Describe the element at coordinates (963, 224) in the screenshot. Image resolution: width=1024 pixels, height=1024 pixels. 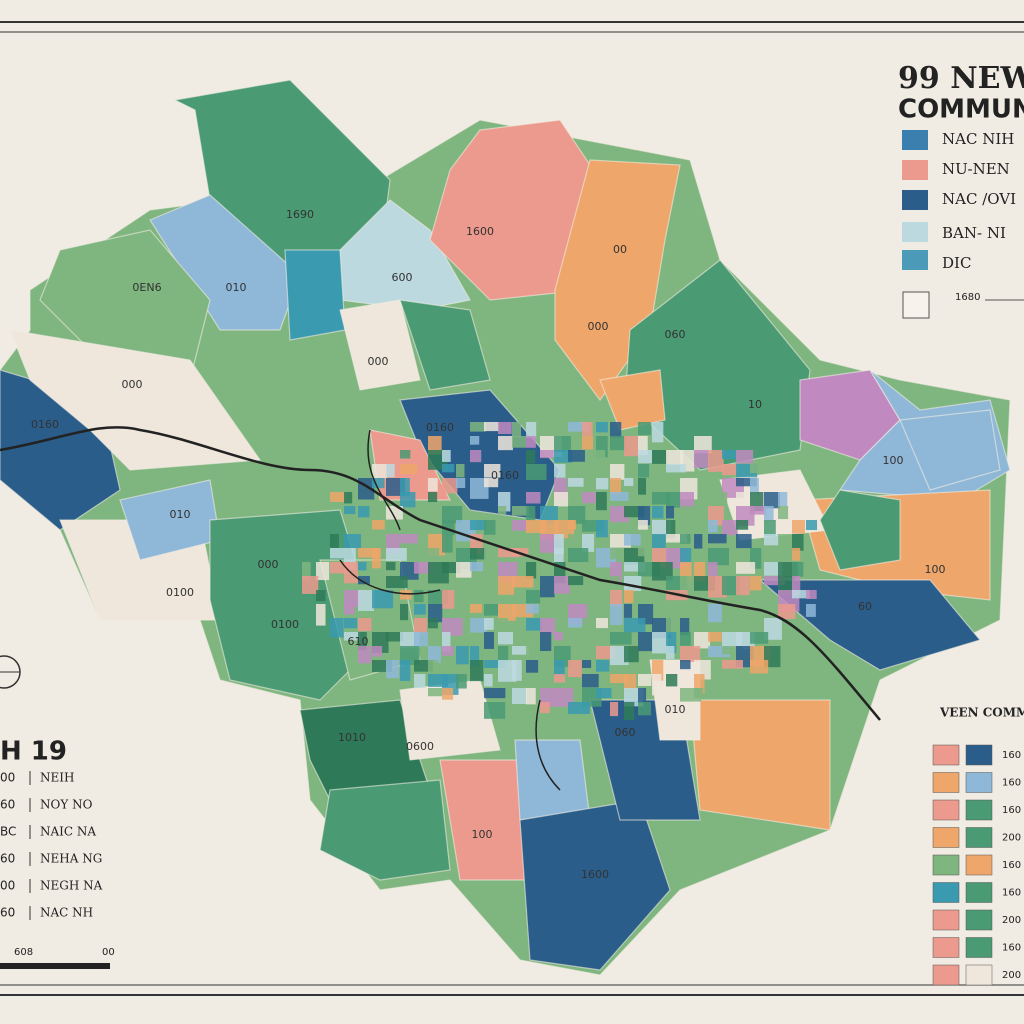
I see `legend-top: NAC NIH NU-NEN NAC /OVI BAN- NI DIC 1680` at that location.